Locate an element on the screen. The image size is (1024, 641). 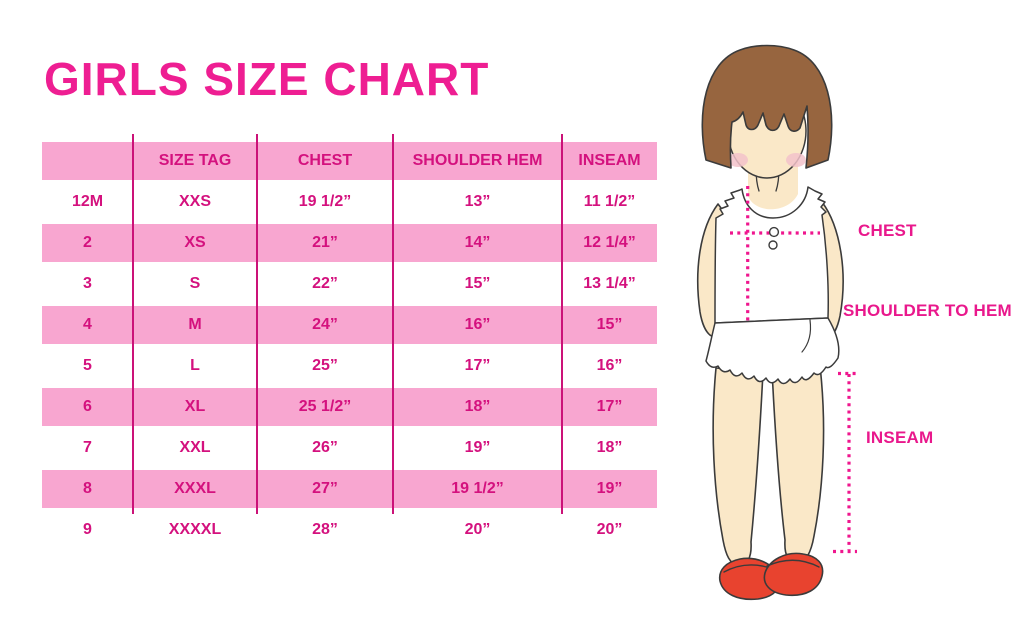
table-cell: M is located at coordinates (195, 324).